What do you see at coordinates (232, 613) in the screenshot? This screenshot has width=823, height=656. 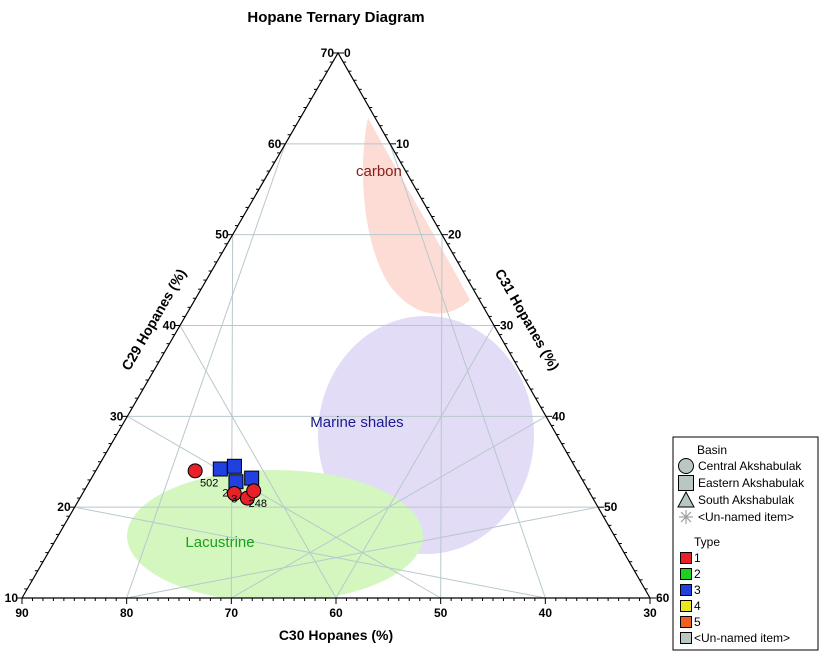 I see `tick-label-bottom: 70` at bounding box center [232, 613].